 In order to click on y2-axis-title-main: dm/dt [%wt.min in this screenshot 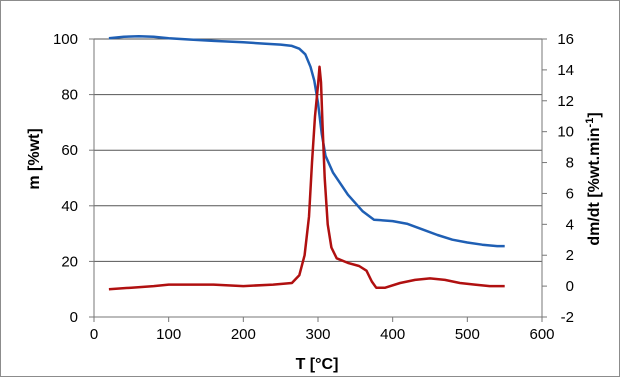, I will do `click(594, 186)`.